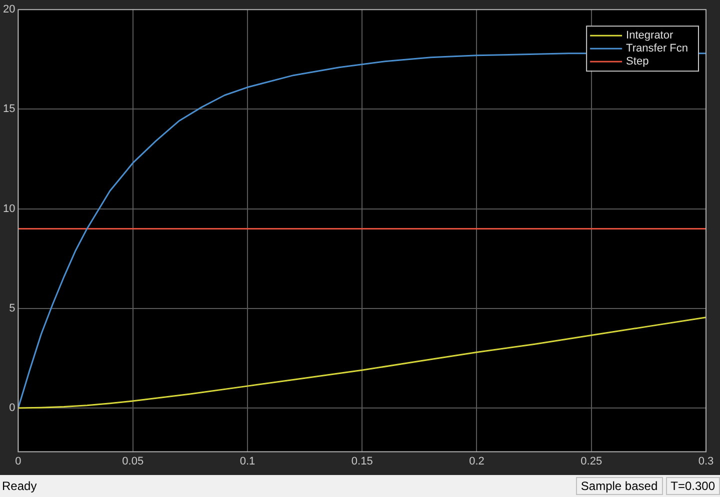 This screenshot has width=720, height=497. Describe the element at coordinates (248, 461) in the screenshot. I see `x-tick-label: 0.1` at that location.